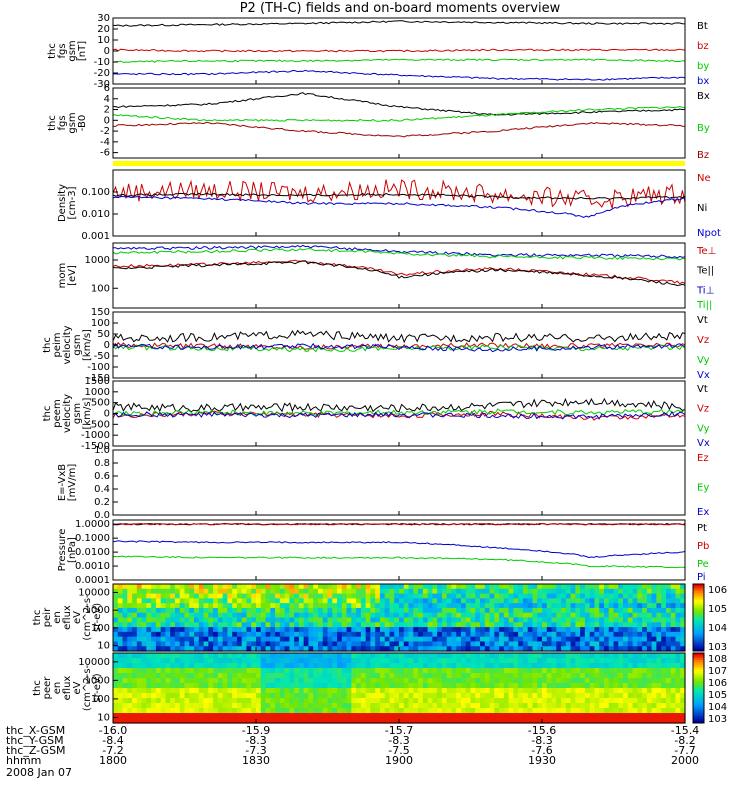 The height and width of the screenshot is (800, 750). Describe the element at coordinates (94, 662) in the screenshot. I see `y-tick-label: 10000` at that location.